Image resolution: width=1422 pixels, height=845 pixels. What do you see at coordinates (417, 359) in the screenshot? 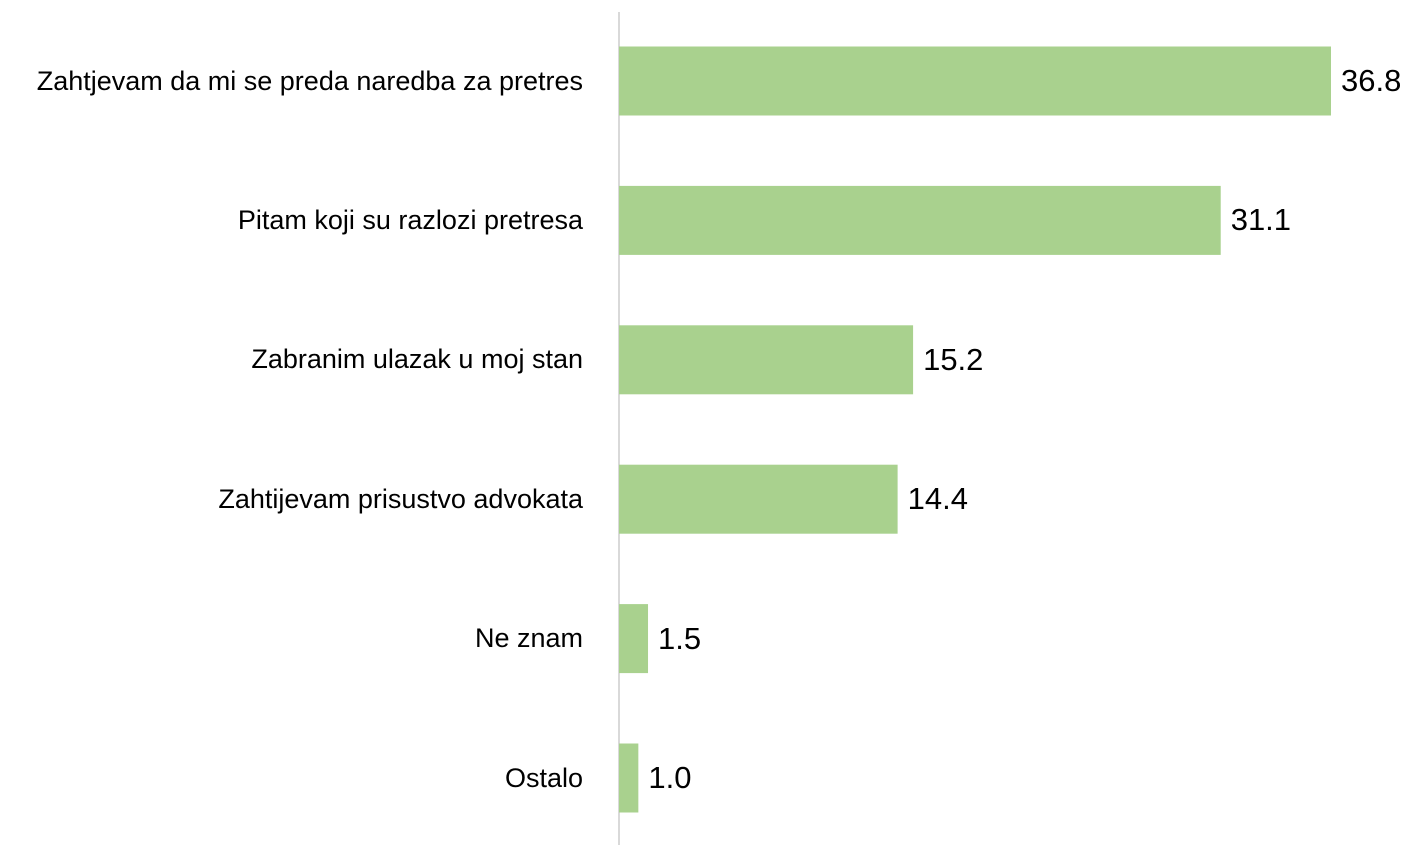
I see `category-label-text: Zabranim ulazak u moj stan` at bounding box center [417, 359].